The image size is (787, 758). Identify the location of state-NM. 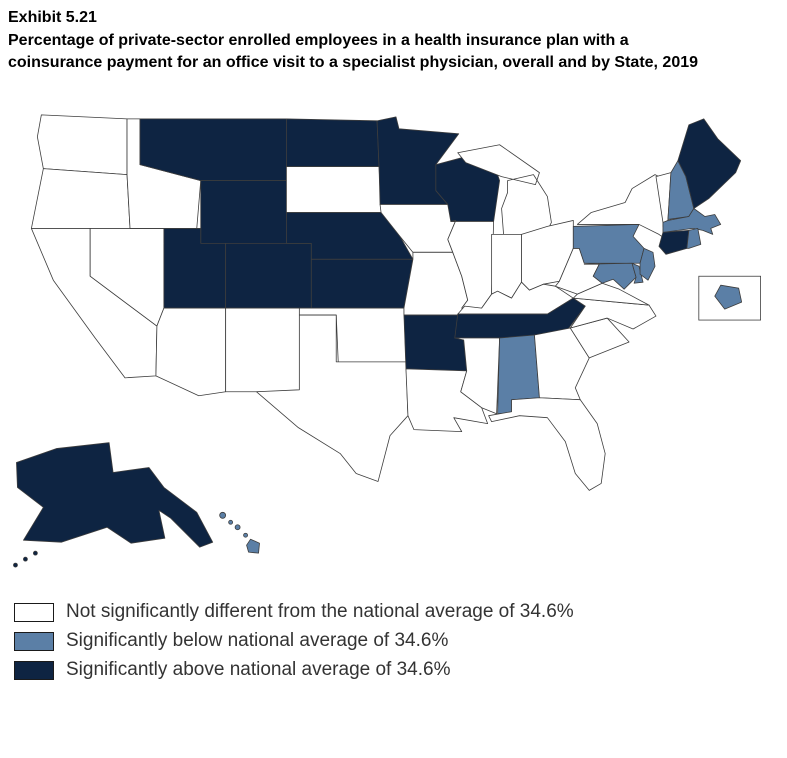
(262, 350).